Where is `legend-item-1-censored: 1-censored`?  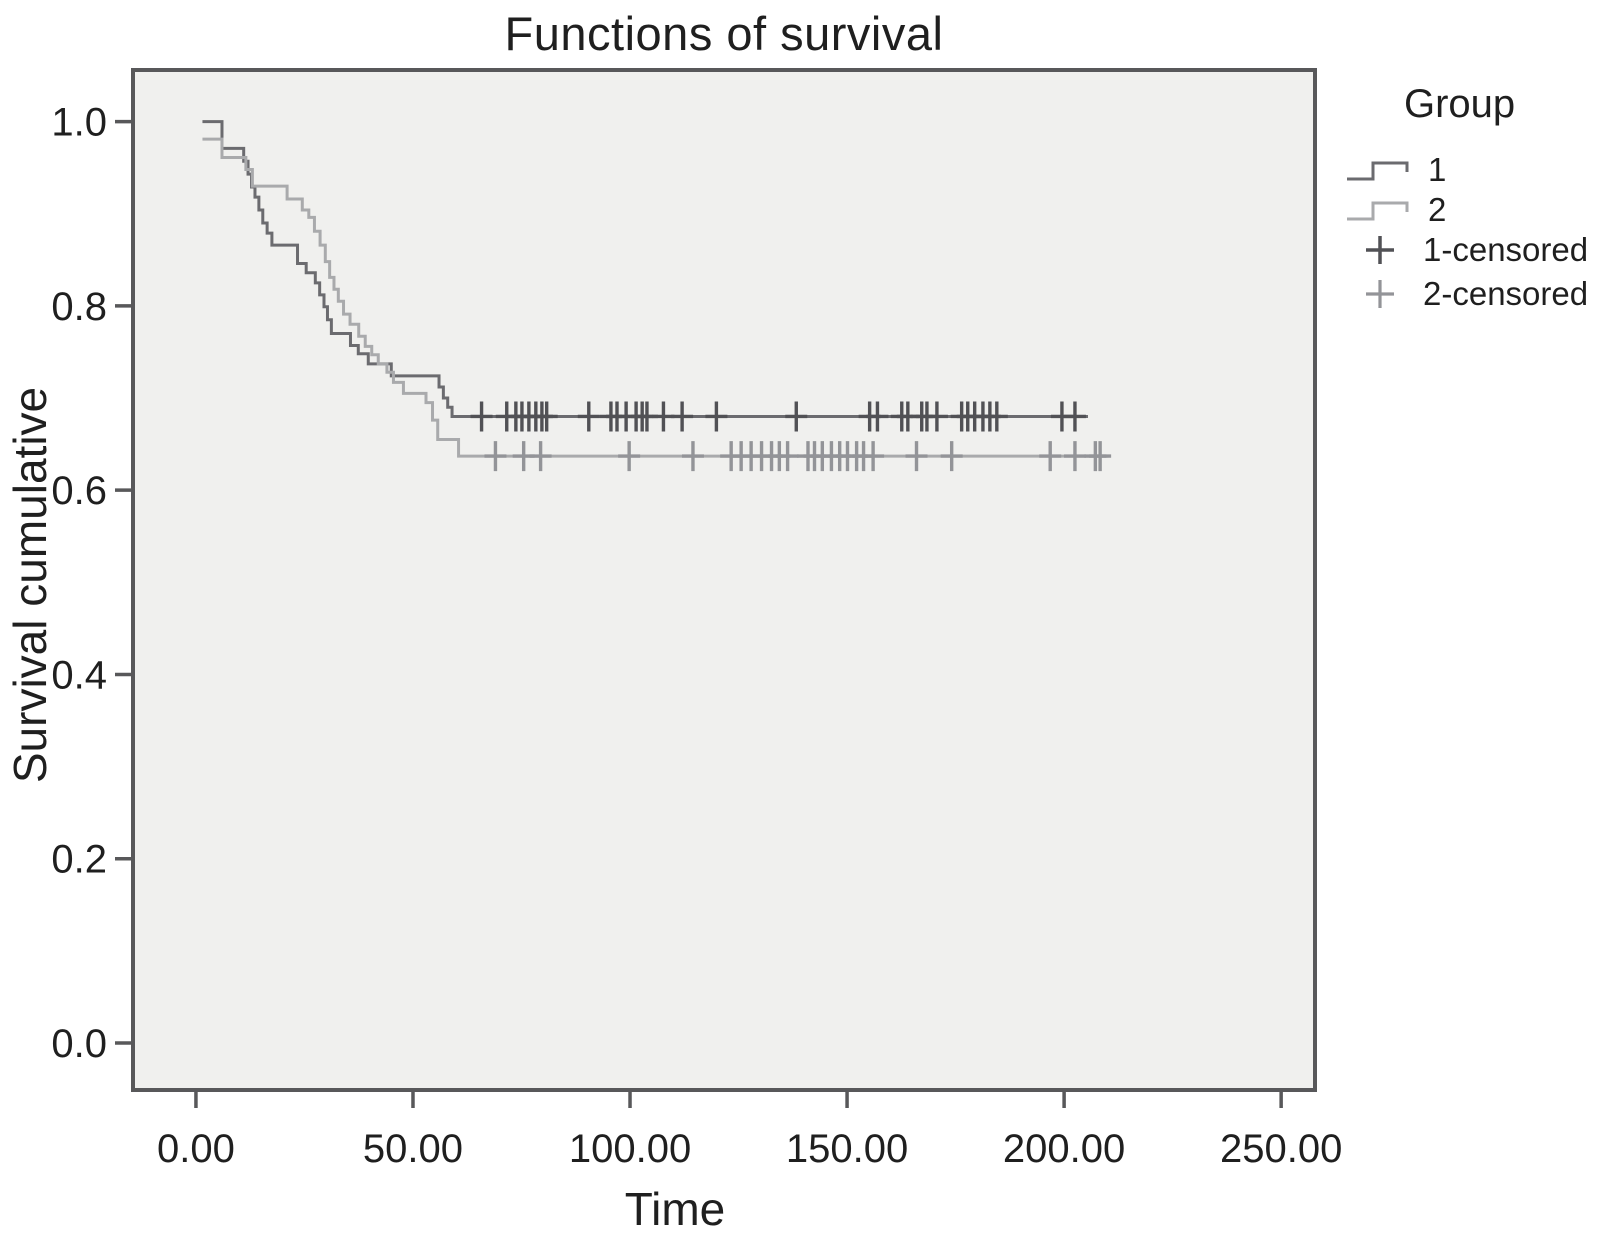
legend-item-1-censored: 1-censored is located at coordinates (1470, 250).